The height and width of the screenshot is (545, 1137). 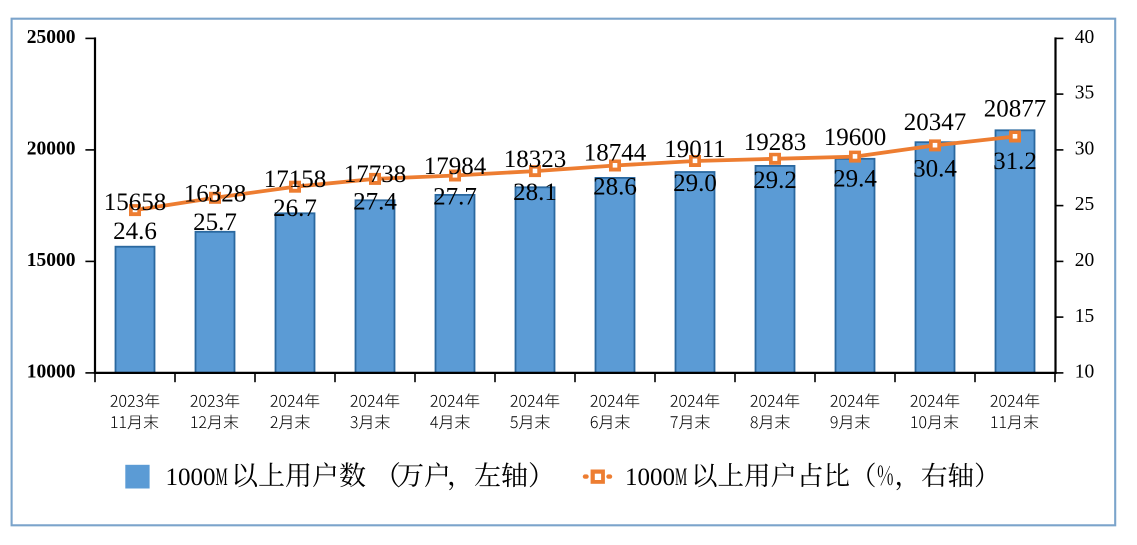 I want to click on svg-text: 16328, so click(x=215, y=194).